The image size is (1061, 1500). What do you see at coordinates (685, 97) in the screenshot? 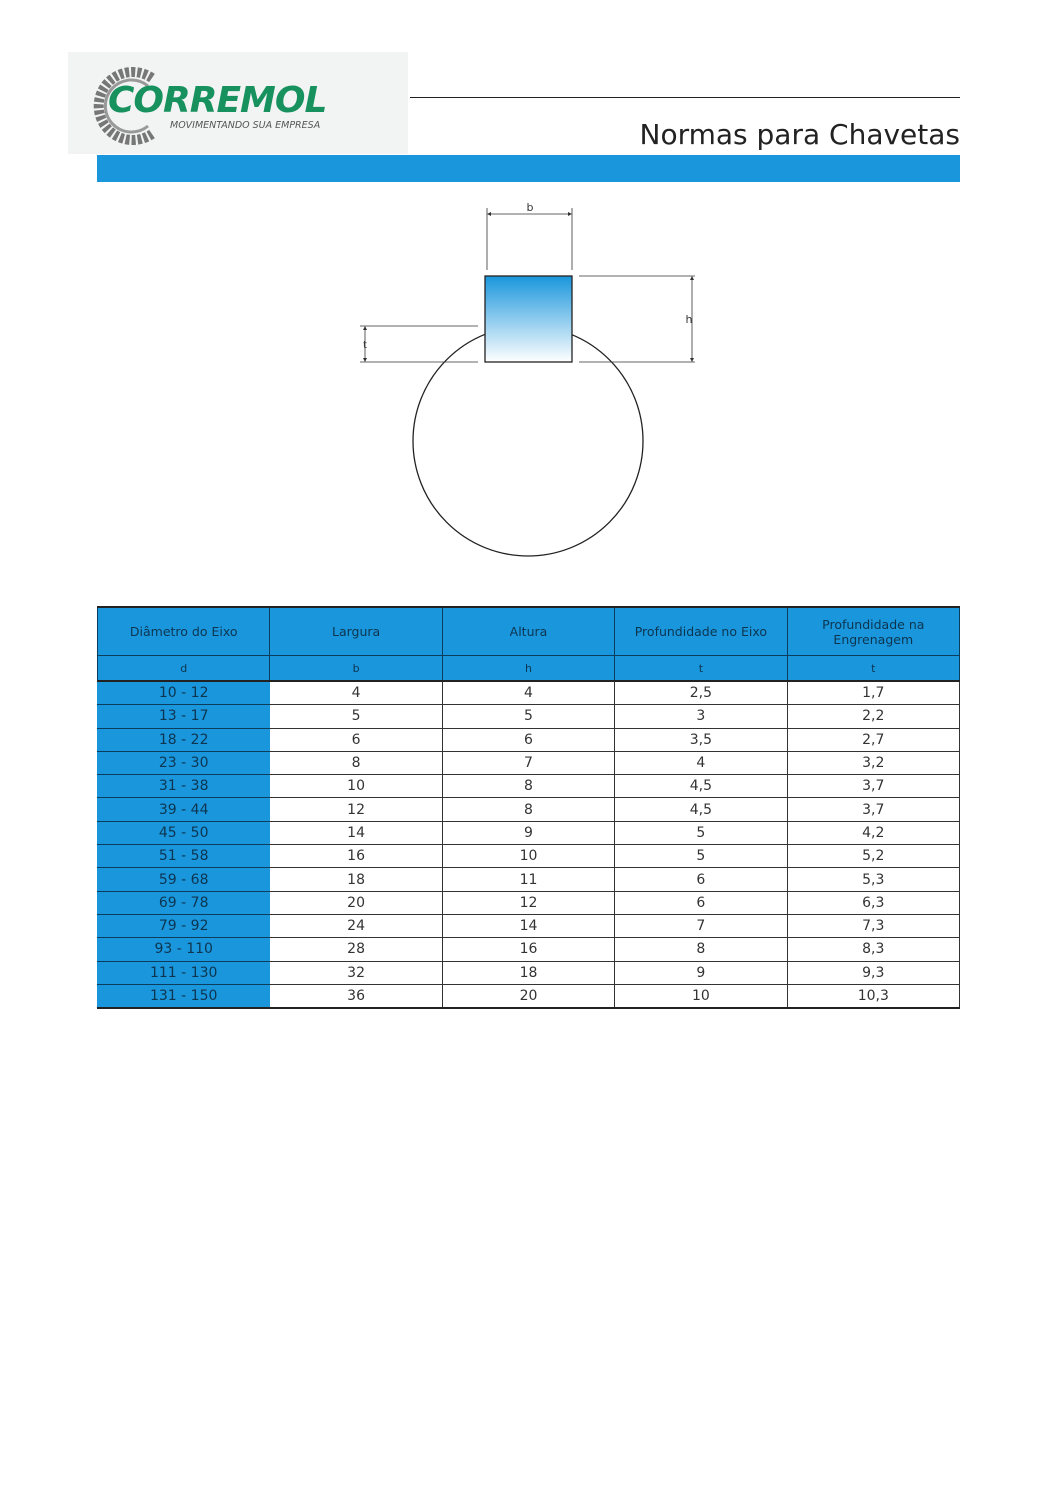
I see `header-rule` at bounding box center [685, 97].